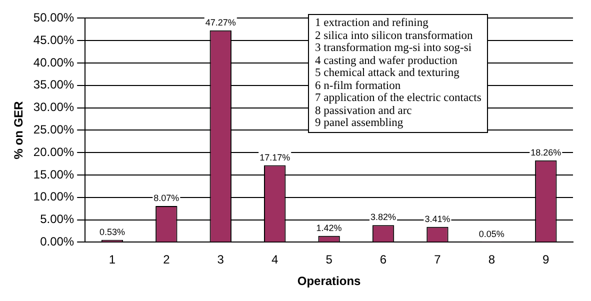 This screenshot has width=591, height=301. Describe the element at coordinates (358, 86) in the screenshot. I see `annotation: 6 n-film formation` at that location.